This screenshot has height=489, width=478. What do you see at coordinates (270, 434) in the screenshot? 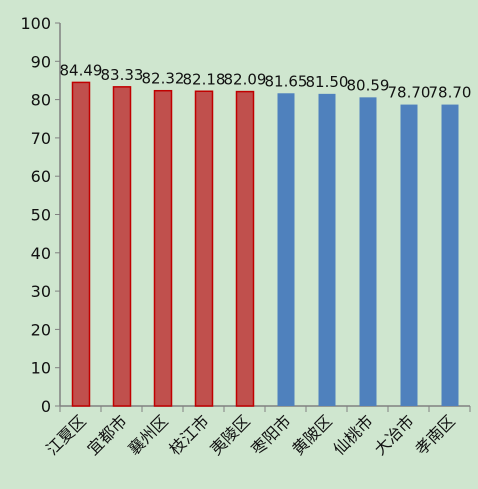
I see `category-label-6: 枣阳市` at bounding box center [270, 434].